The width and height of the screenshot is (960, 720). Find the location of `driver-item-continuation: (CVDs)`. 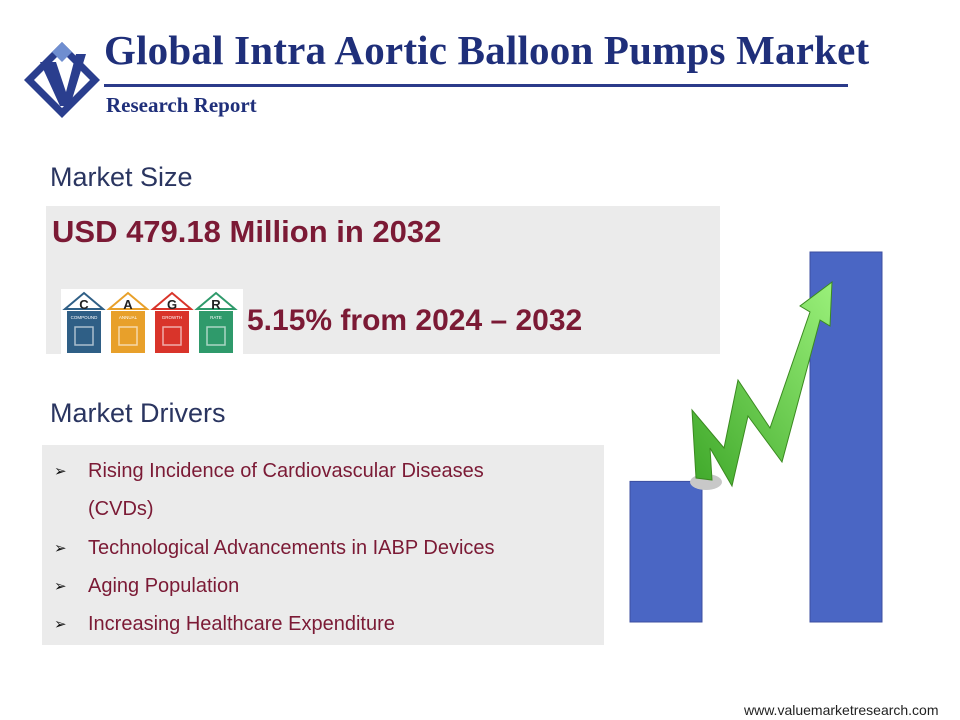

driver-item-continuation: (CVDs) is located at coordinates (121, 509).